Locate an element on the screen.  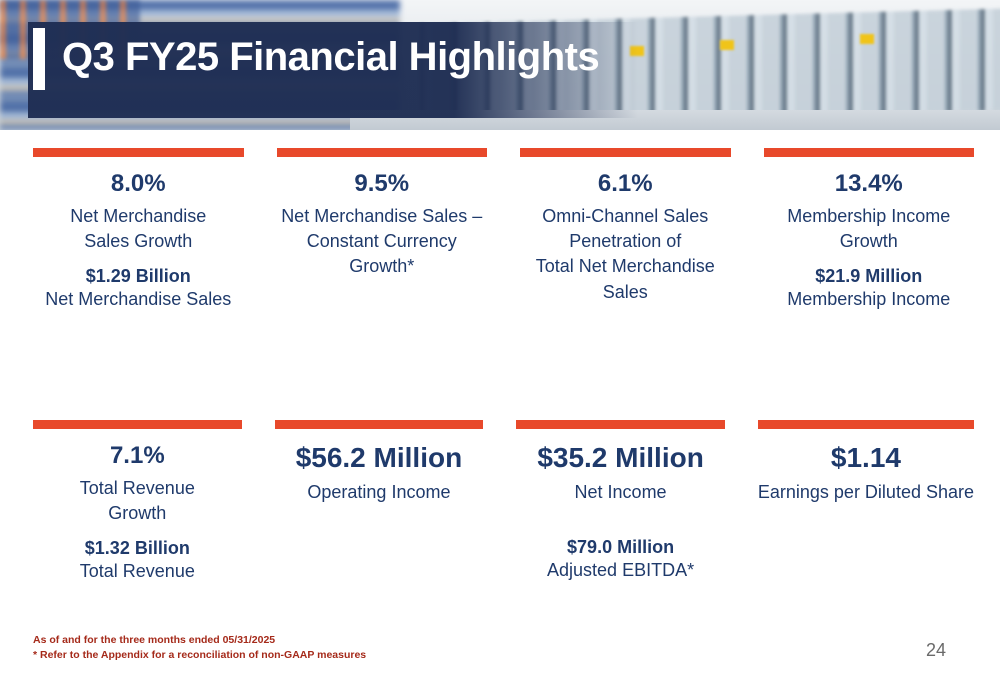
stat-value: 9.5% is located at coordinates (382, 183).